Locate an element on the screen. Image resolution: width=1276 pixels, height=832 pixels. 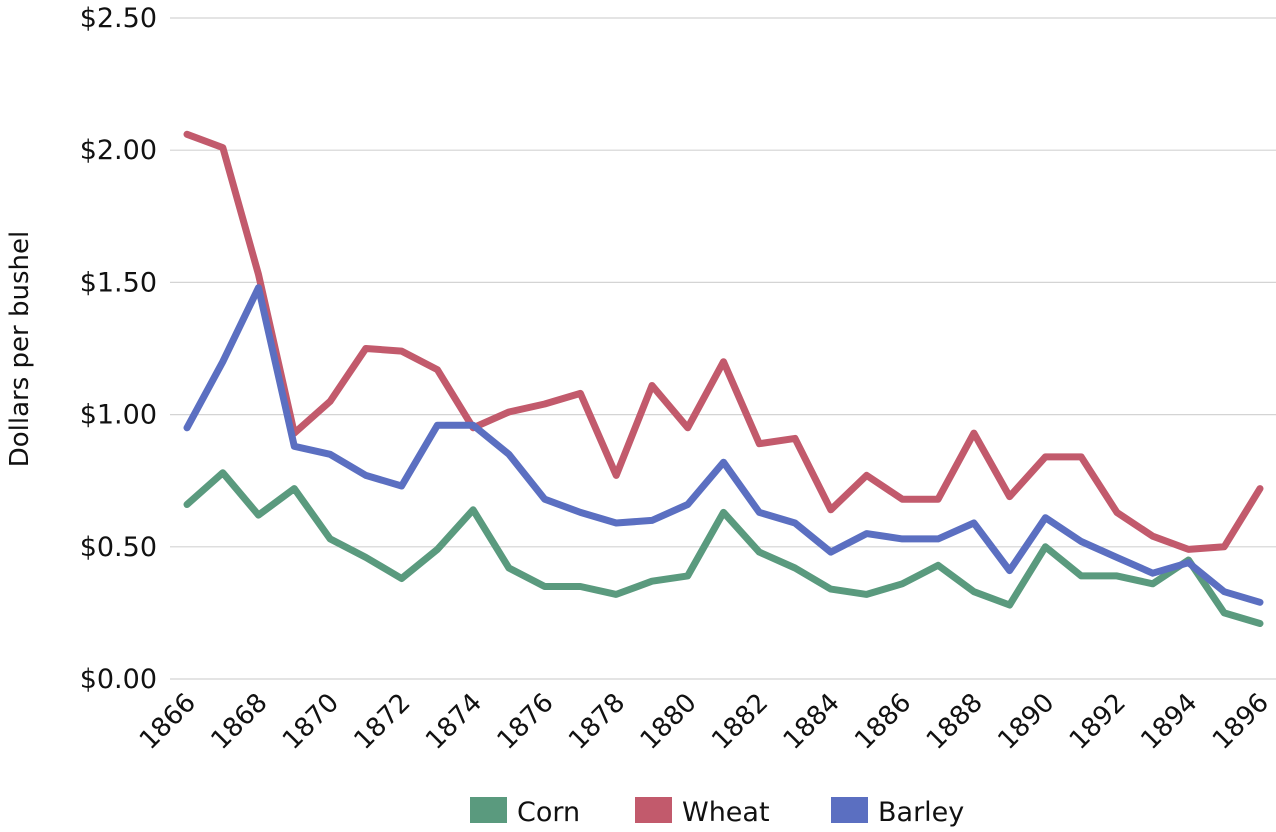
legend-swatch-barley is located at coordinates (849, 810).